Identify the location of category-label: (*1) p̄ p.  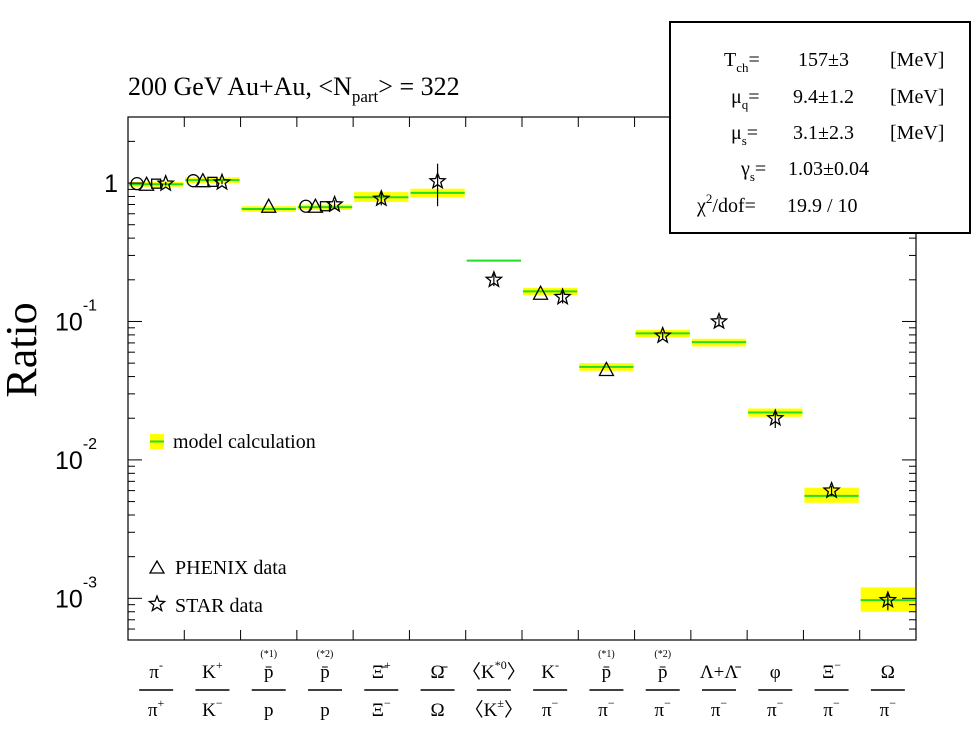
(268, 685).